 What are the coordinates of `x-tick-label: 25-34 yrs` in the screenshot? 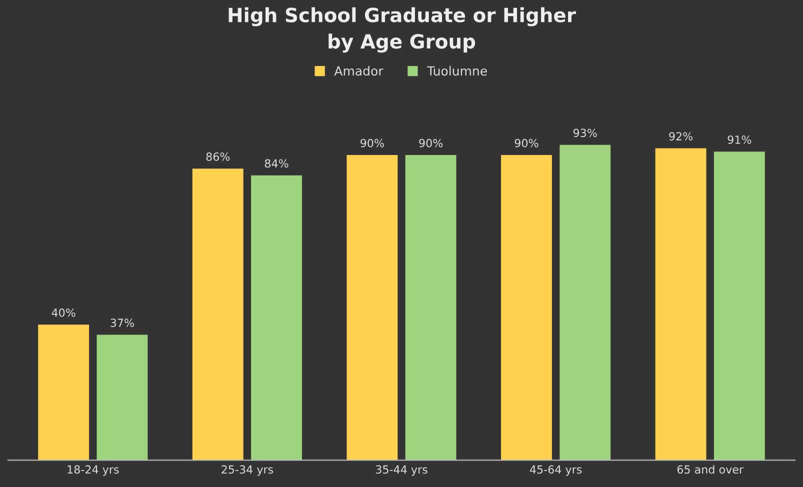 It's located at (248, 470).